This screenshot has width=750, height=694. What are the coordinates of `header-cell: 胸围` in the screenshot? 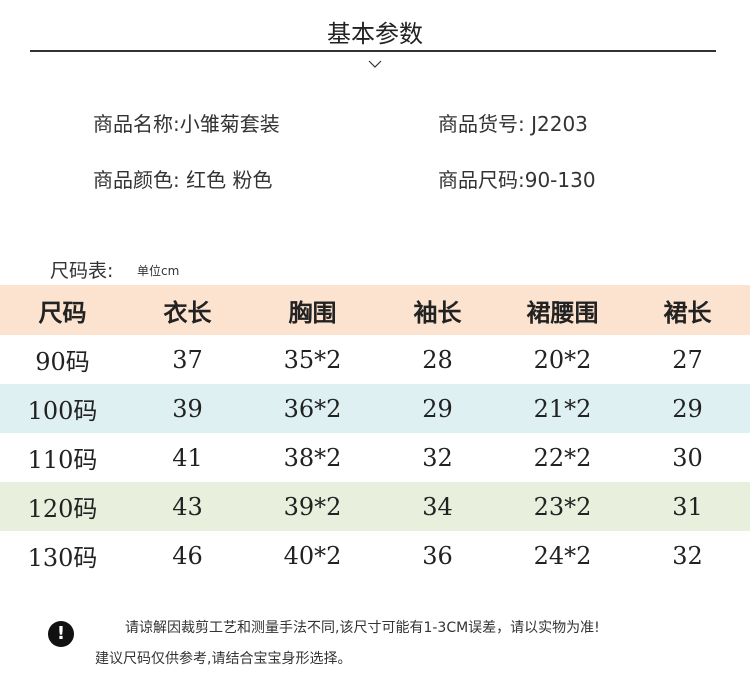 It's located at (312, 310).